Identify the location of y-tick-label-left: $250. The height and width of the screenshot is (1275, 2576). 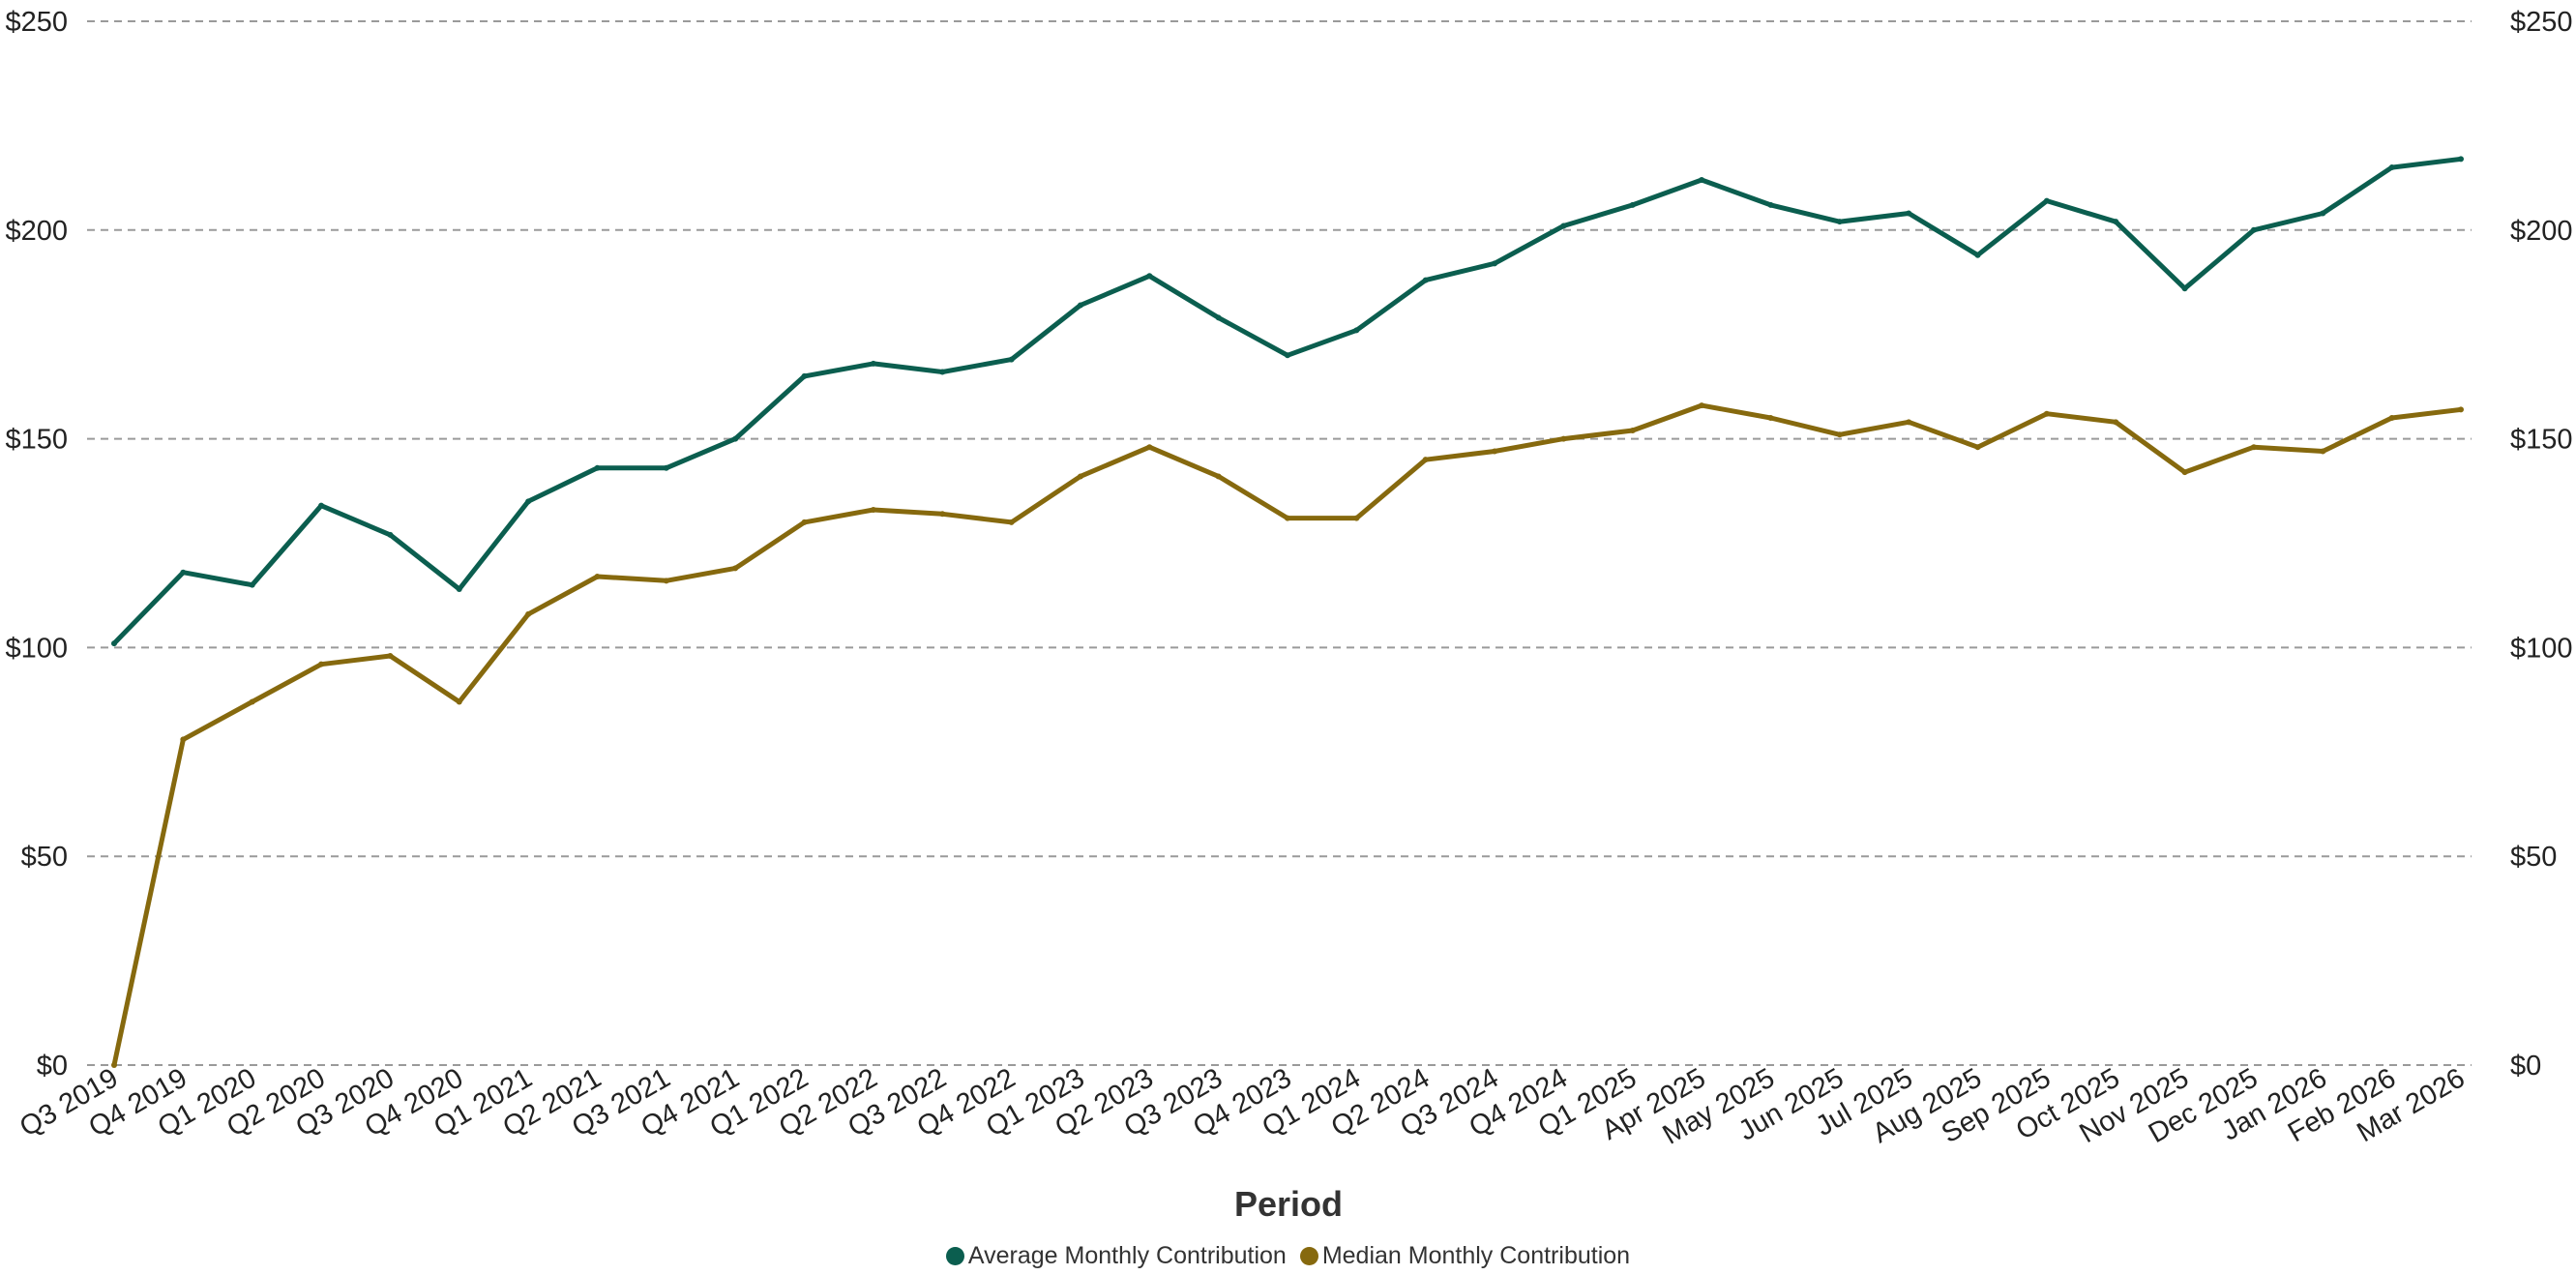
(36, 22).